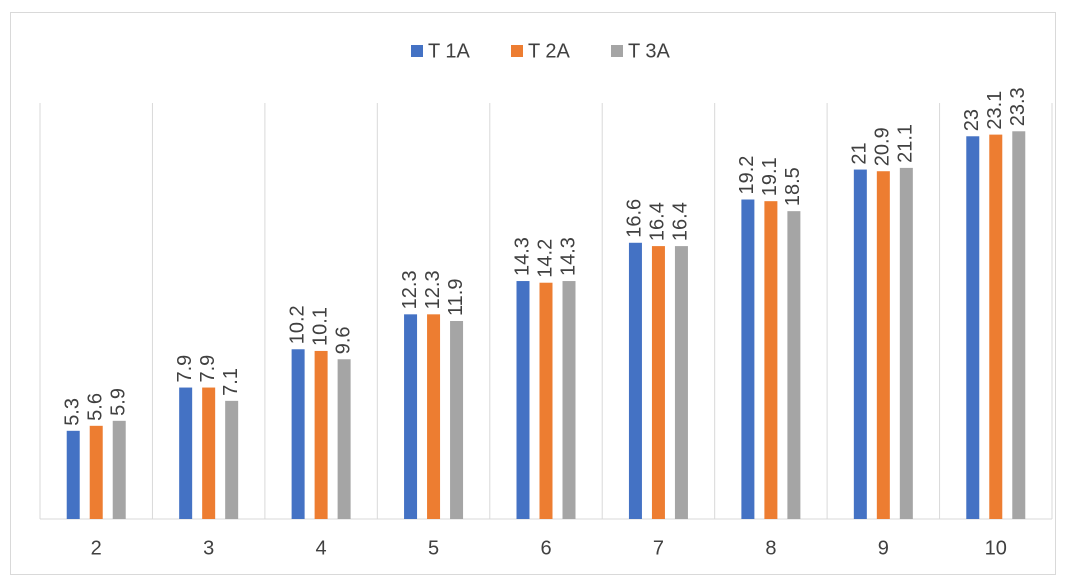  Describe the element at coordinates (73, 412) in the screenshot. I see `data-label: 5.3` at that location.